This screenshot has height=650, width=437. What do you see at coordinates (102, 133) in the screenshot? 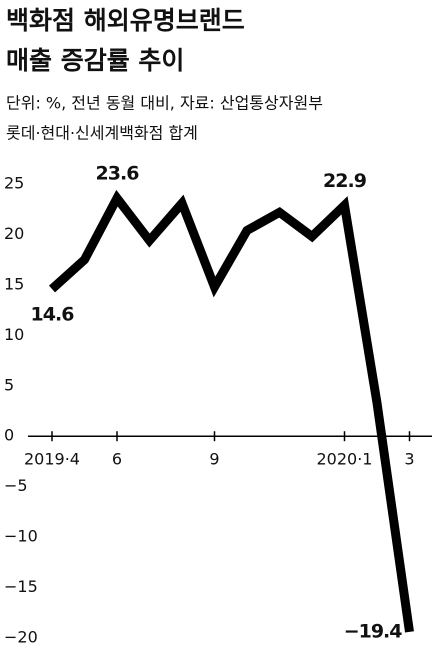
I see `chart-subtitle: 롯데·현대·신세계백화점 합계` at bounding box center [102, 133].